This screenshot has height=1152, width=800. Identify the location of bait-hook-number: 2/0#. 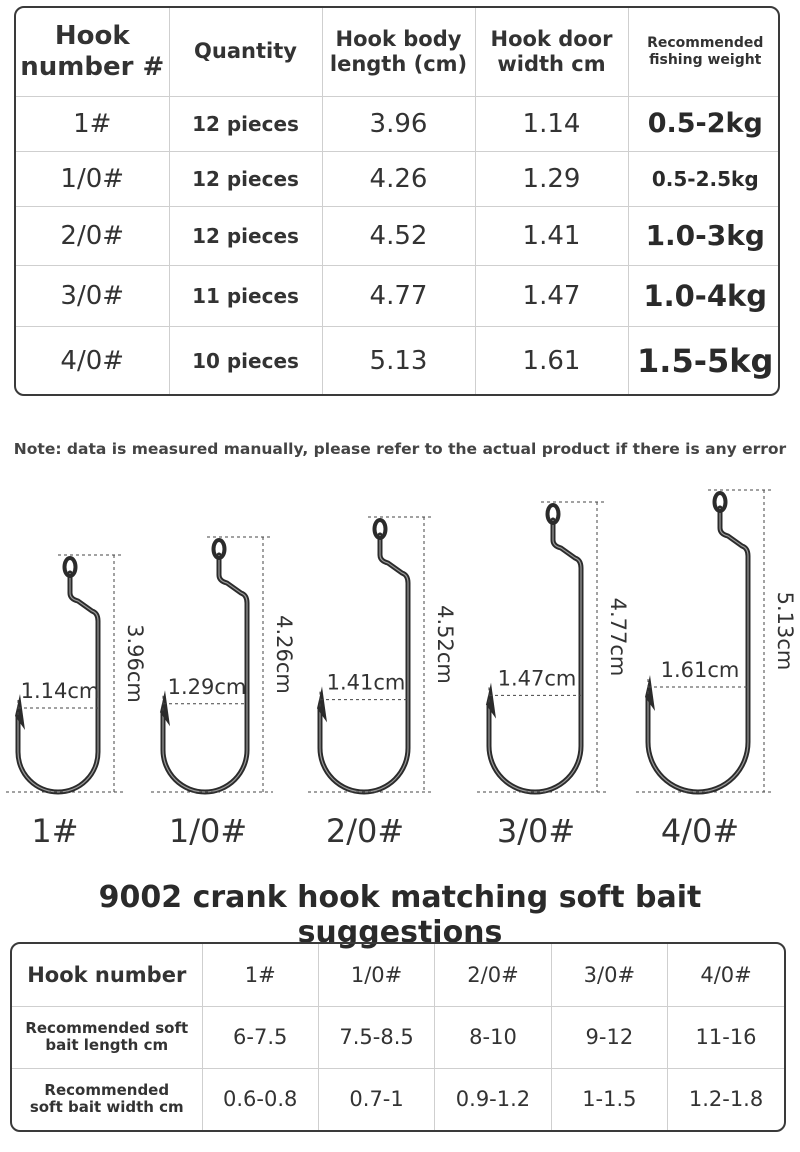
(493, 975).